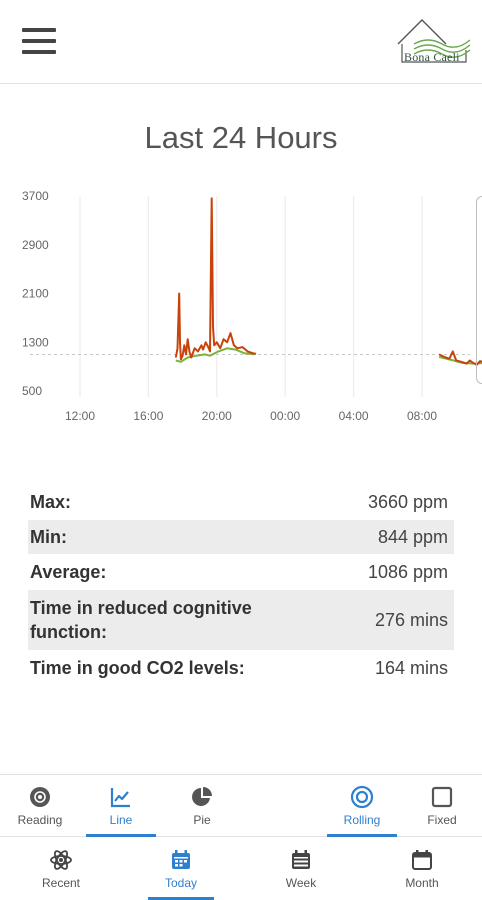 The width and height of the screenshot is (482, 900). Describe the element at coordinates (301, 859) in the screenshot. I see `calendar-week-icon` at that location.